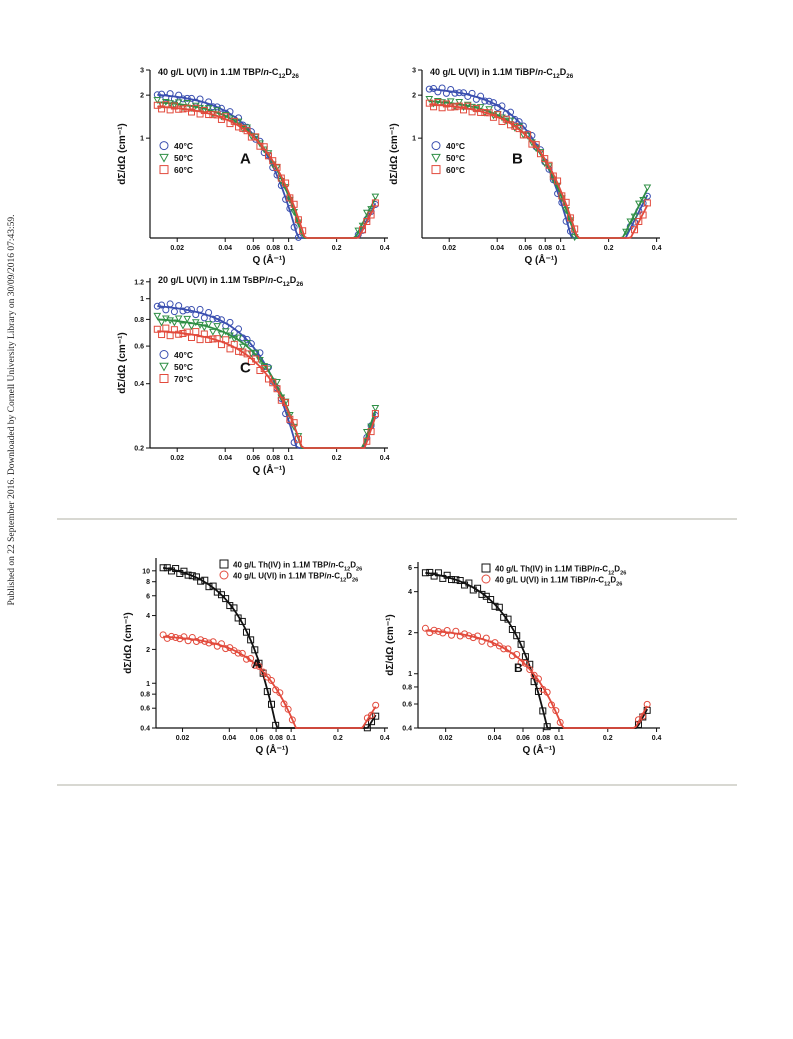 The image size is (793, 1039). I want to click on panel-letter: B, so click(517, 159).